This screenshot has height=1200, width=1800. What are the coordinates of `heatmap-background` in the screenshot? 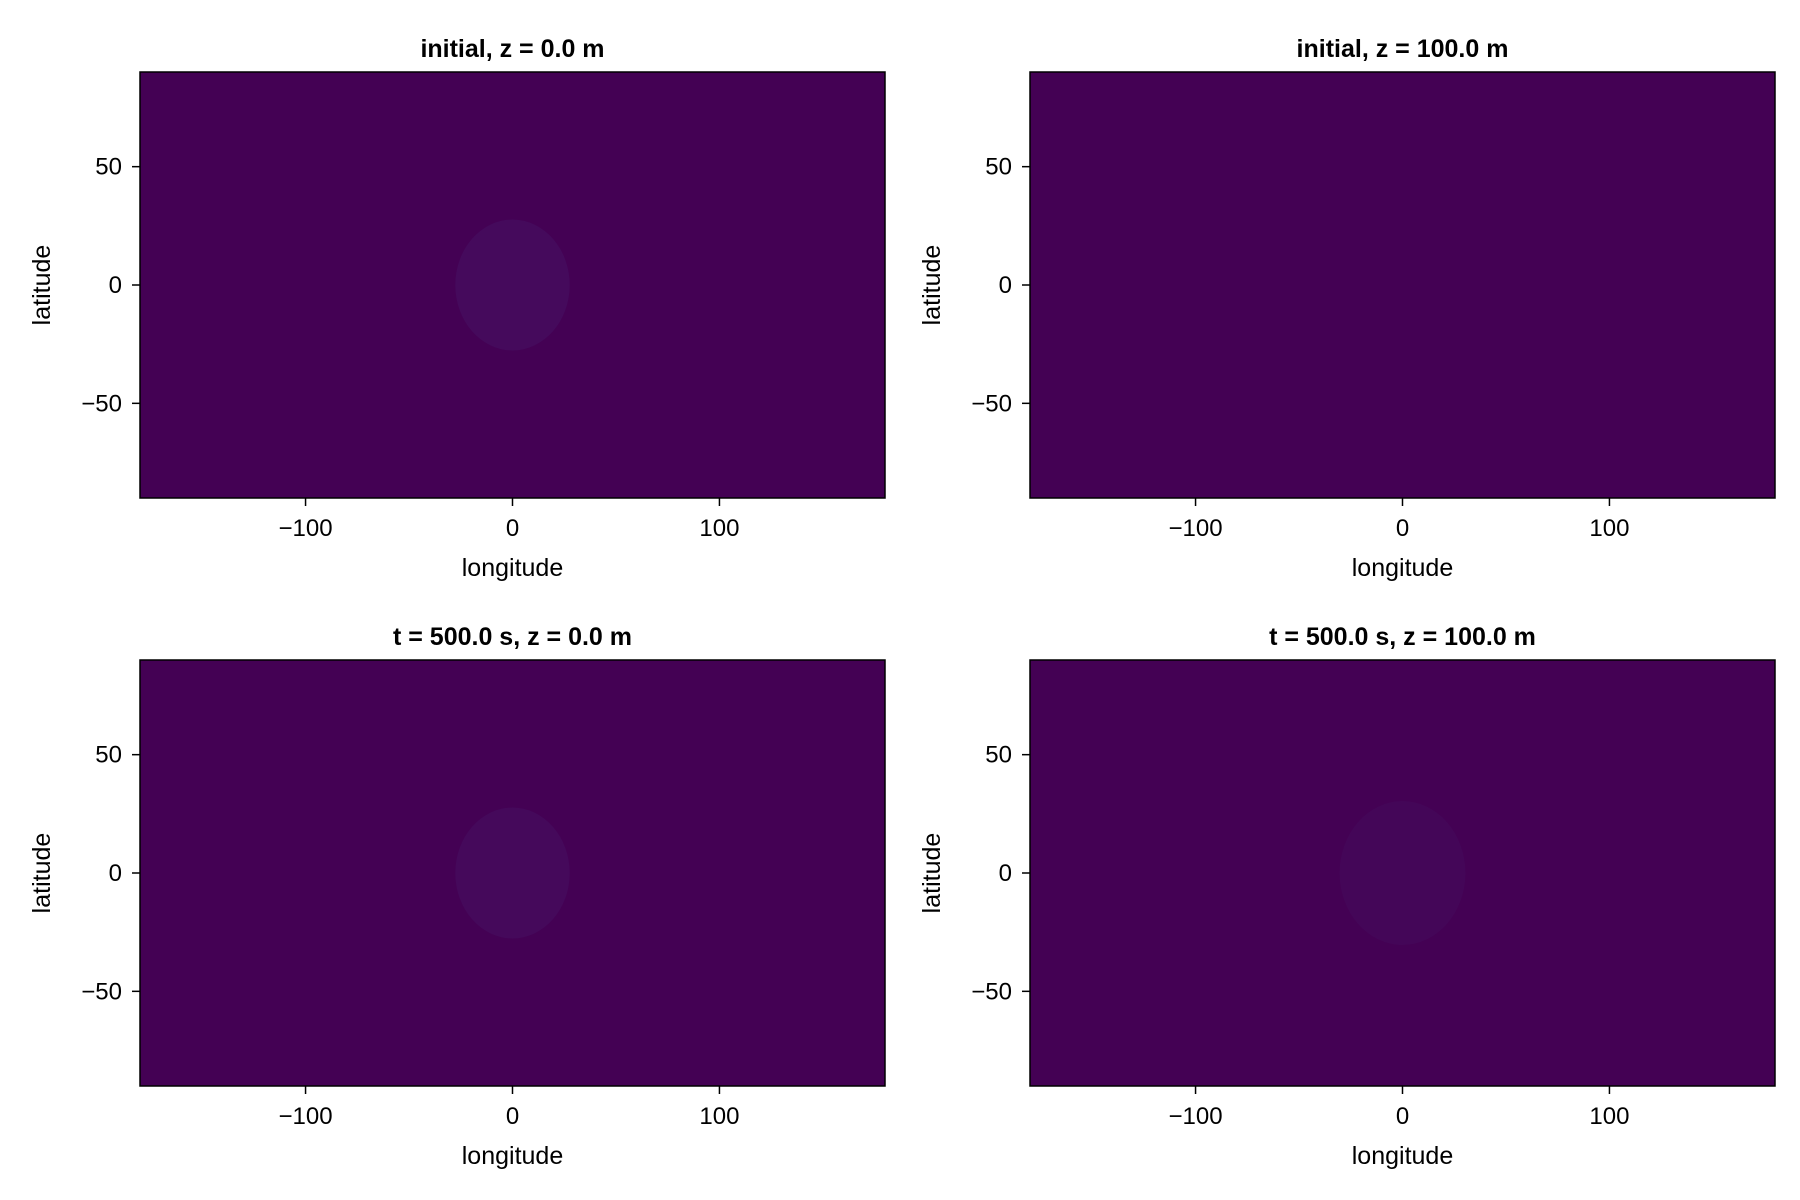 It's located at (1402, 285).